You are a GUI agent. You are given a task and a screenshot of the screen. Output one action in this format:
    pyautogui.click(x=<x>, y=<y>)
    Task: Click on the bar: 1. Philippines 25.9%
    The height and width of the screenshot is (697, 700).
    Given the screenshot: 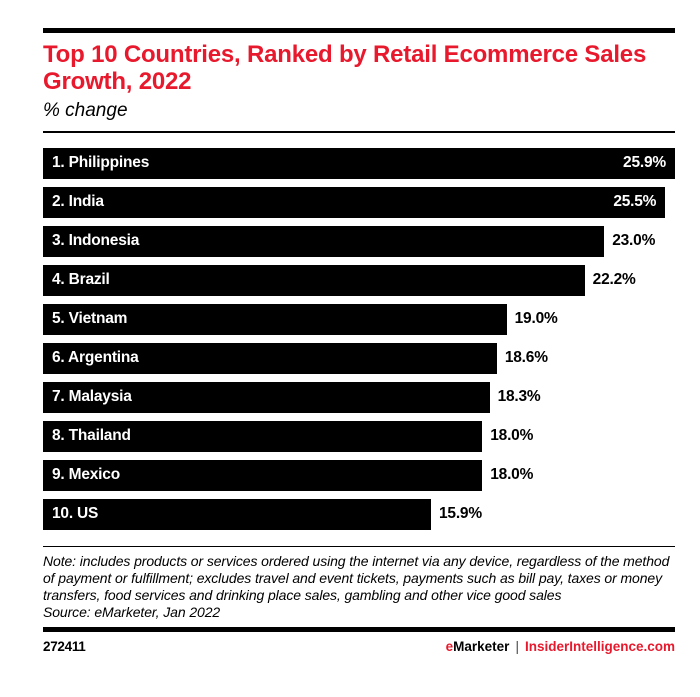 What is the action you would take?
    pyautogui.click(x=359, y=163)
    